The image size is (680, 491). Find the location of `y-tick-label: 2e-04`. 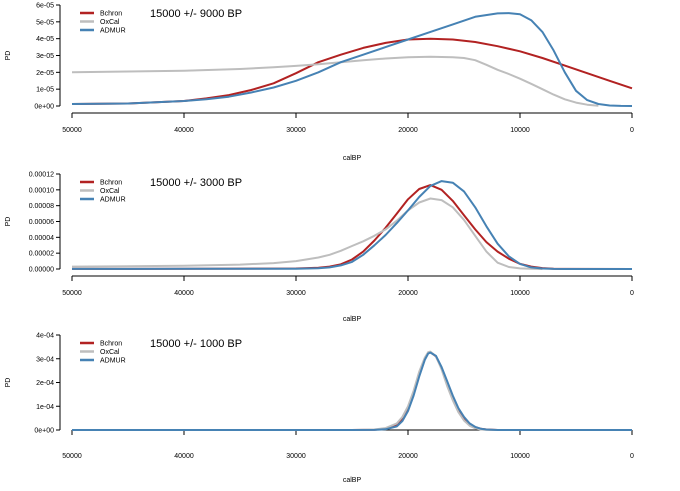

y-tick-label: 2e-04 is located at coordinates (45, 383).